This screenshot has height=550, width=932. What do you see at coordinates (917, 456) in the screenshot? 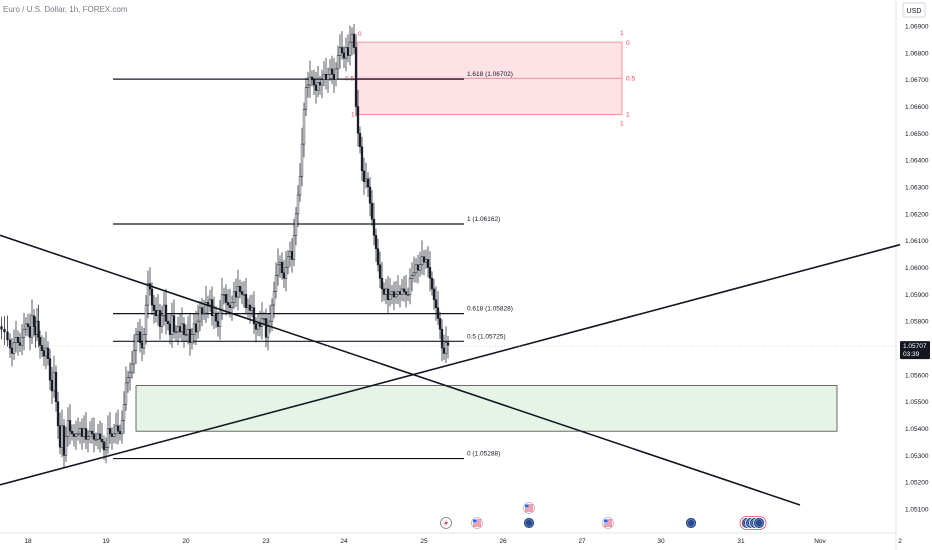
I see `price-tick-label: 1.05300` at bounding box center [917, 456].